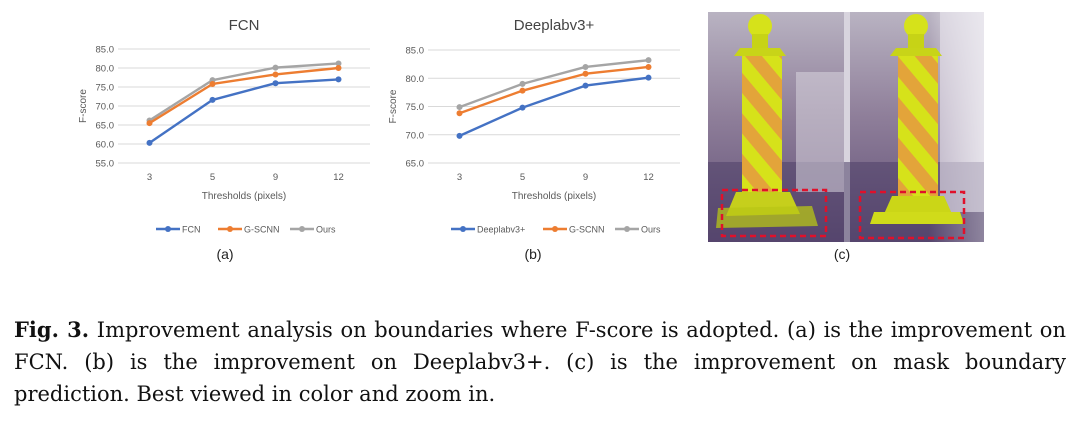 The height and width of the screenshot is (429, 1080). What do you see at coordinates (225, 254) in the screenshot?
I see `panel-label-a: (a)` at bounding box center [225, 254].